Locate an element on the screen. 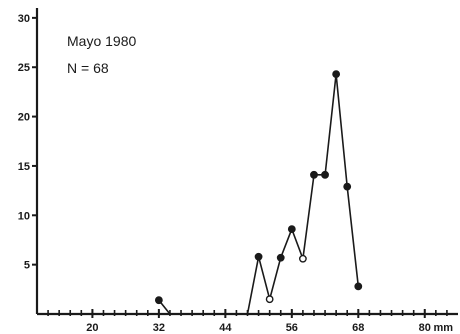 The image size is (460, 334). y-tick-label: 30 is located at coordinates (24, 19).